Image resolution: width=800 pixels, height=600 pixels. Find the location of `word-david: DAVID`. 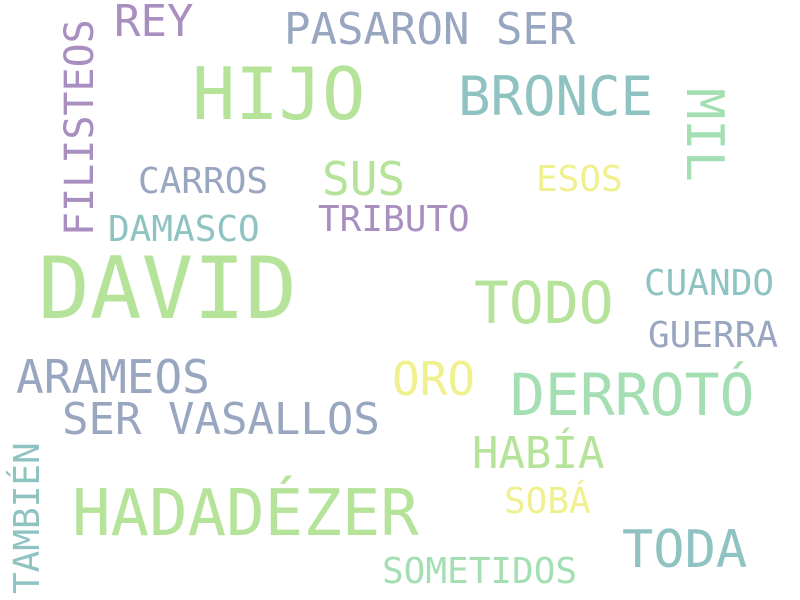

word-david: DAVID is located at coordinates (167, 289).